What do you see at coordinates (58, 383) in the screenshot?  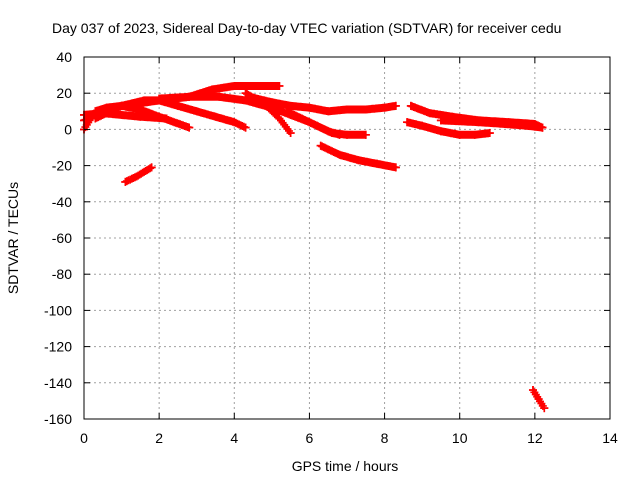 I see `y-tick-label: -140` at bounding box center [58, 383].